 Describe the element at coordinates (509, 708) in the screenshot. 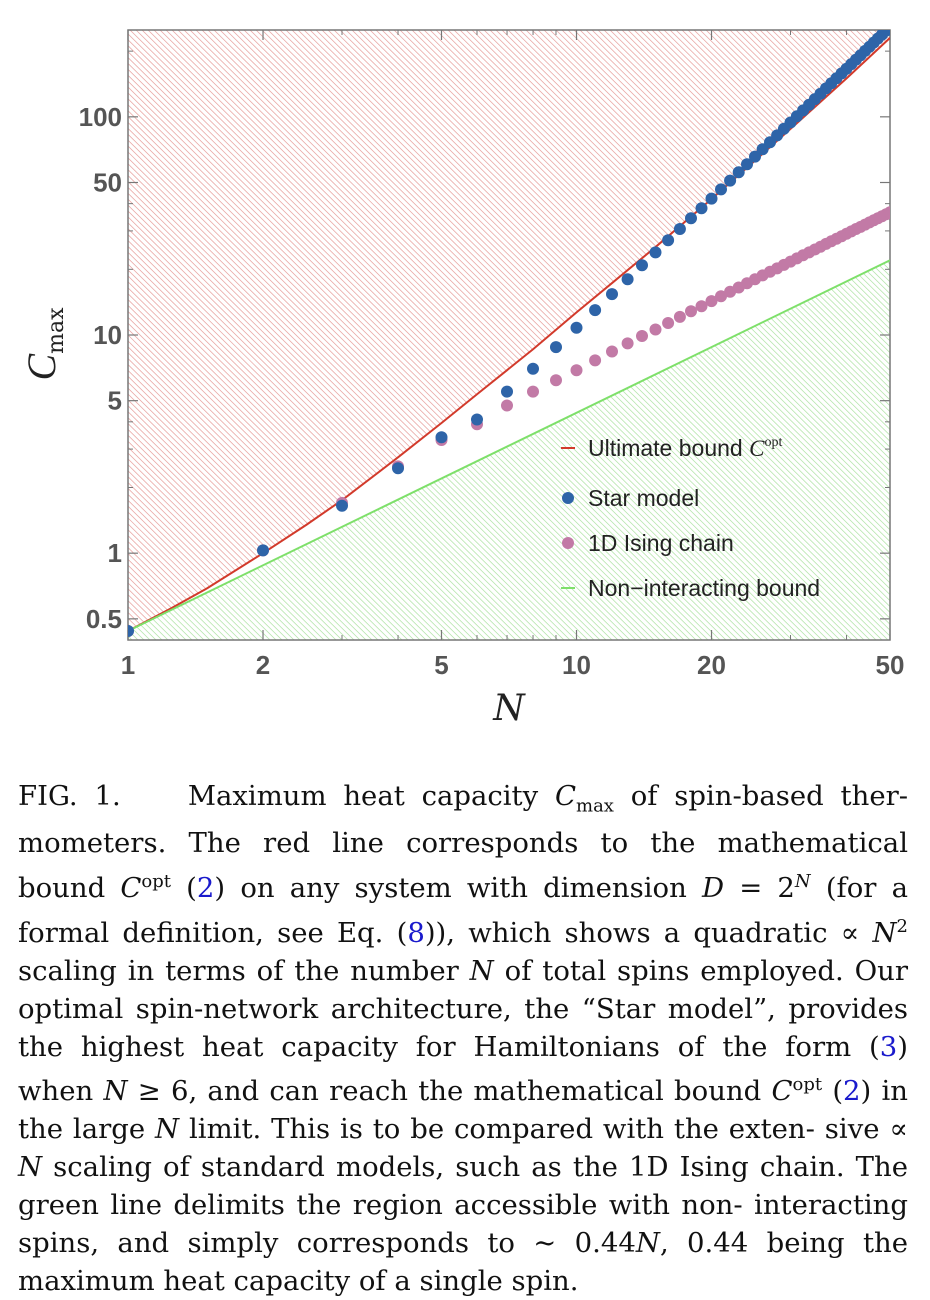

I see `x-axis-title: N` at that location.